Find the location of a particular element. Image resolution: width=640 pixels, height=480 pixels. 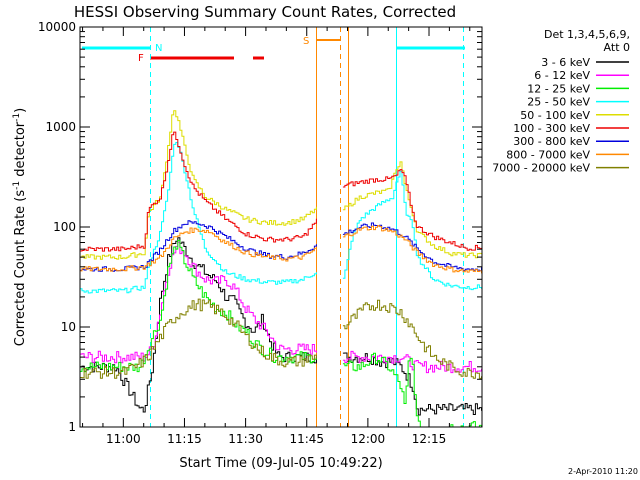

series-line-8-b is located at coordinates (412, 249).